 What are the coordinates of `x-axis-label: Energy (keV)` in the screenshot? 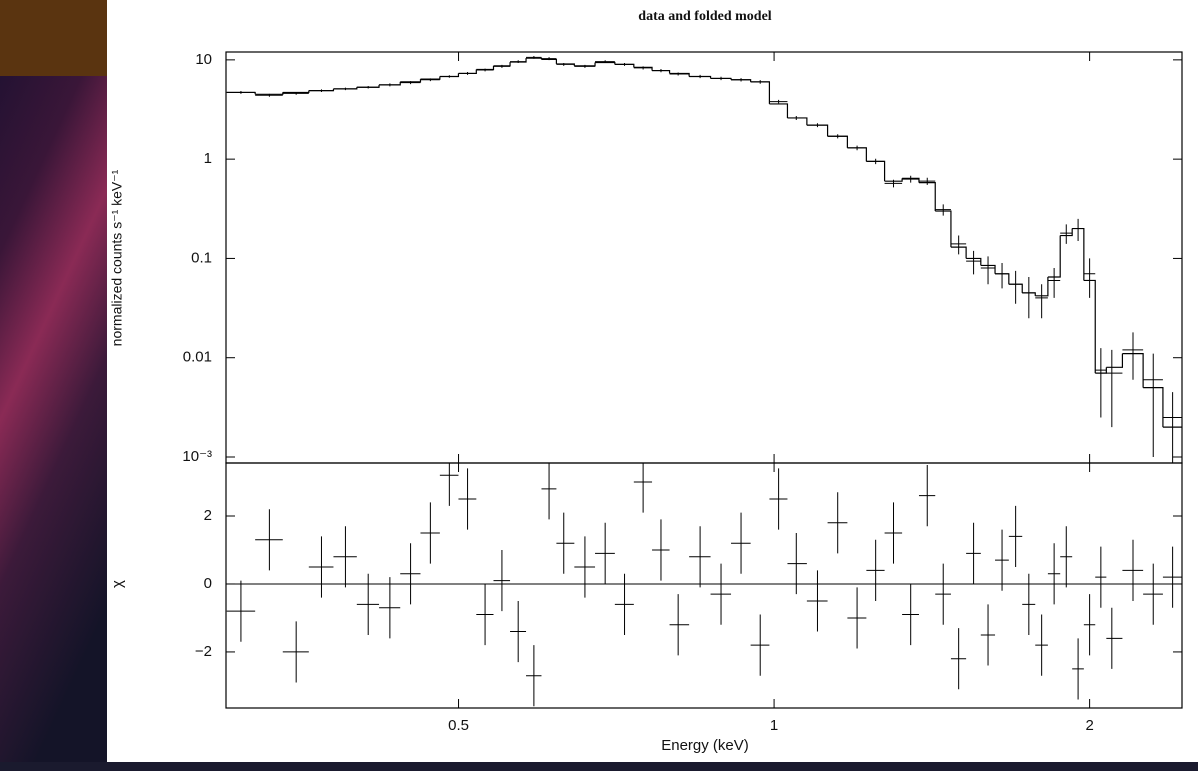 It's located at (705, 745).